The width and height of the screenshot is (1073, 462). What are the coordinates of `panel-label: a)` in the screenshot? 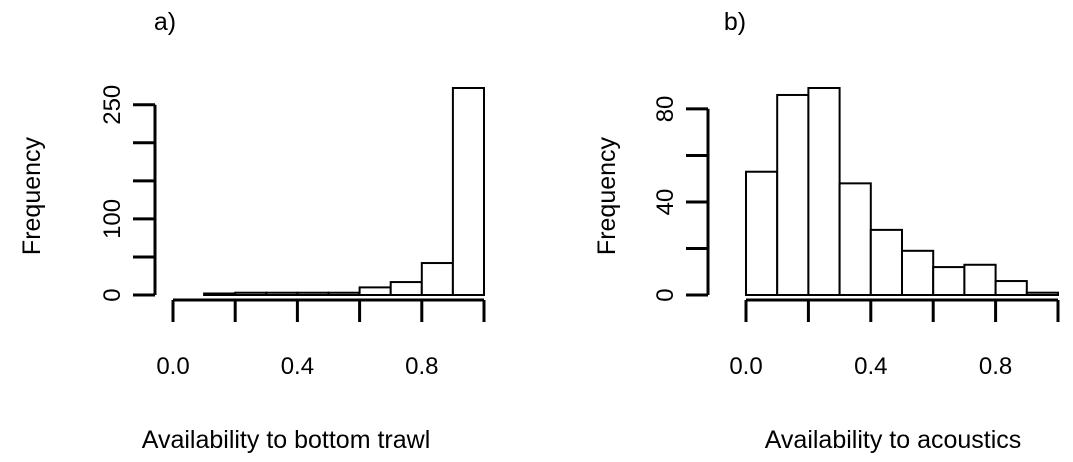 It's located at (165, 22).